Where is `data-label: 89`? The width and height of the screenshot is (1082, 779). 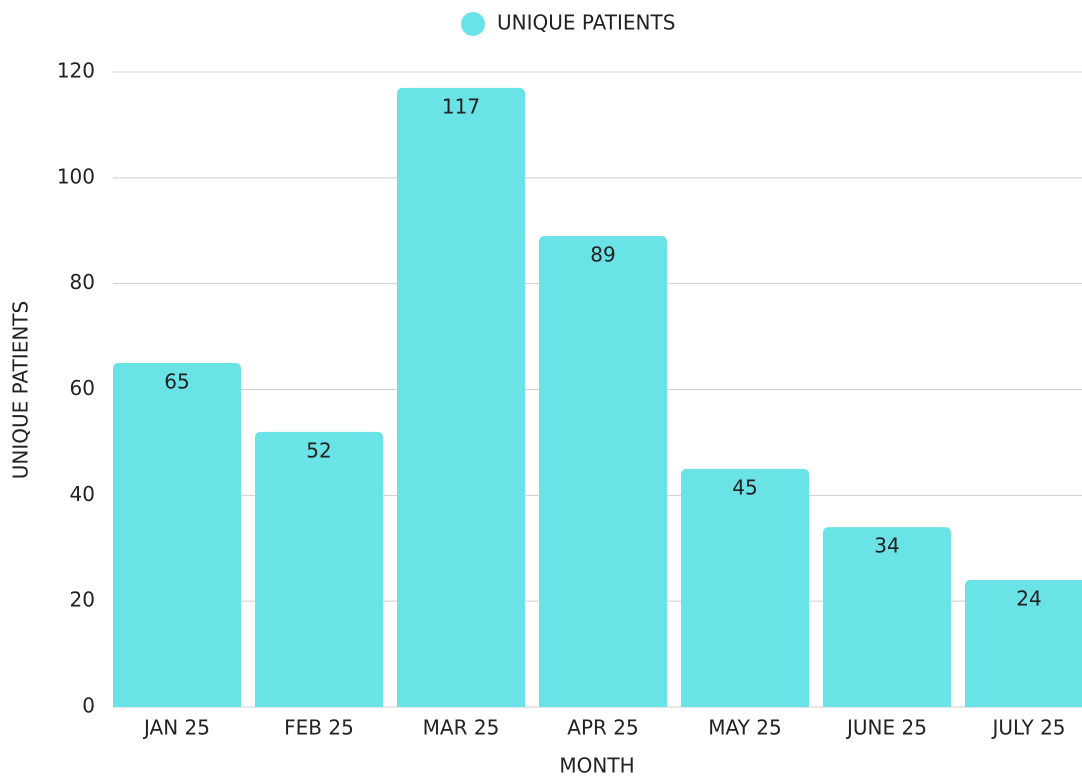 data-label: 89 is located at coordinates (602, 255).